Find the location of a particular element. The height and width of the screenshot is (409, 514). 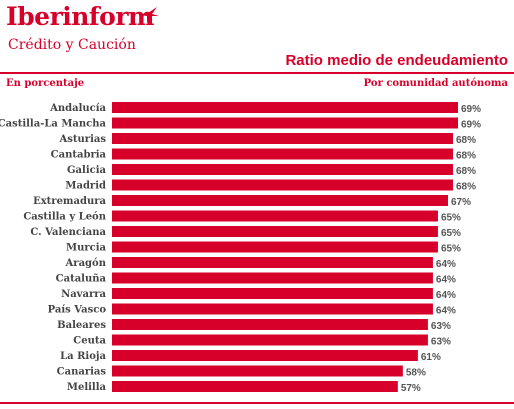

category-label: Canarias is located at coordinates (82, 372).